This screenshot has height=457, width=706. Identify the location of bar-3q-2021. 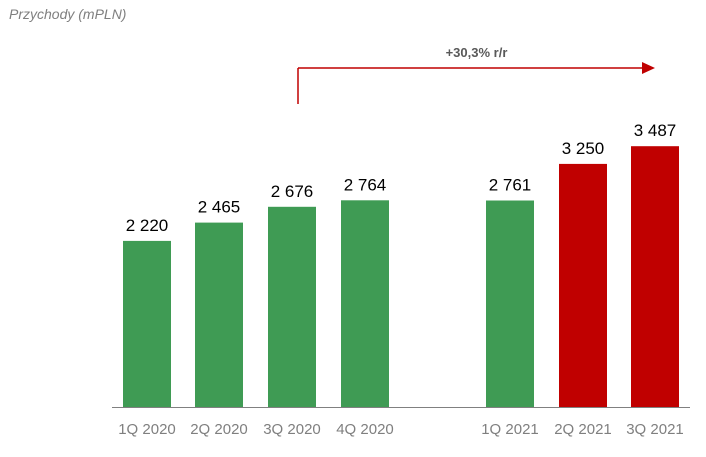
(655, 276).